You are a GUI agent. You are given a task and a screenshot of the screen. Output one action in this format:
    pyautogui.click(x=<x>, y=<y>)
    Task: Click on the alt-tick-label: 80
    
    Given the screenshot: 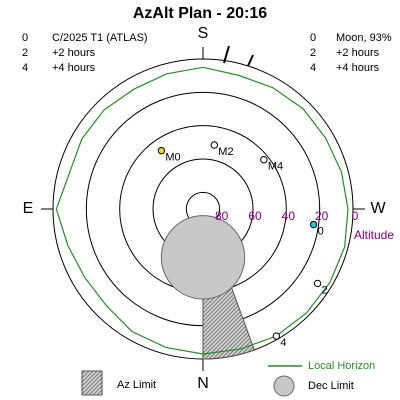 What is the action you would take?
    pyautogui.click(x=222, y=216)
    